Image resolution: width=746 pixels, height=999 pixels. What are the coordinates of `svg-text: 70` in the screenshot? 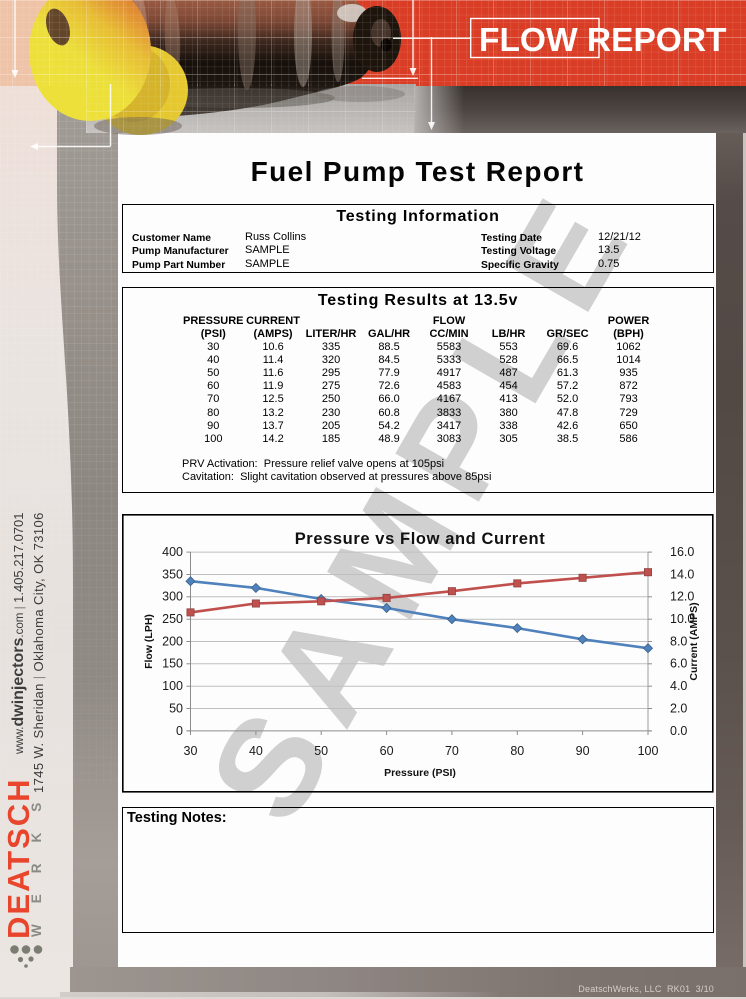 It's located at (452, 751).